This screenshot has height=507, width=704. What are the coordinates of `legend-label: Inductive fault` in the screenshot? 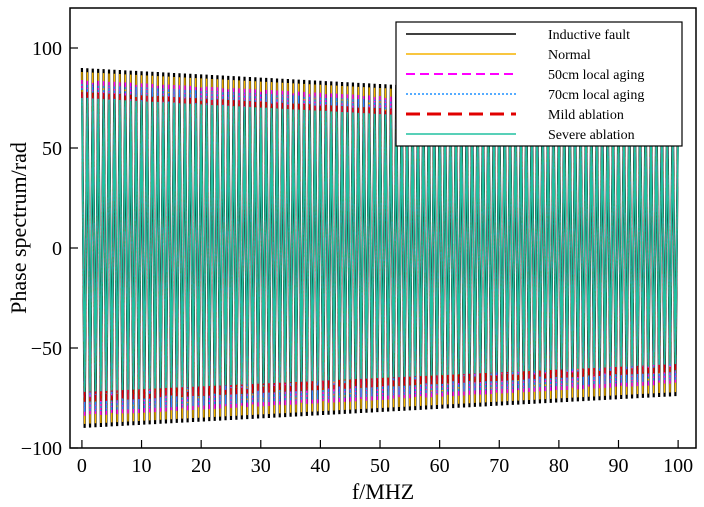 It's located at (589, 35).